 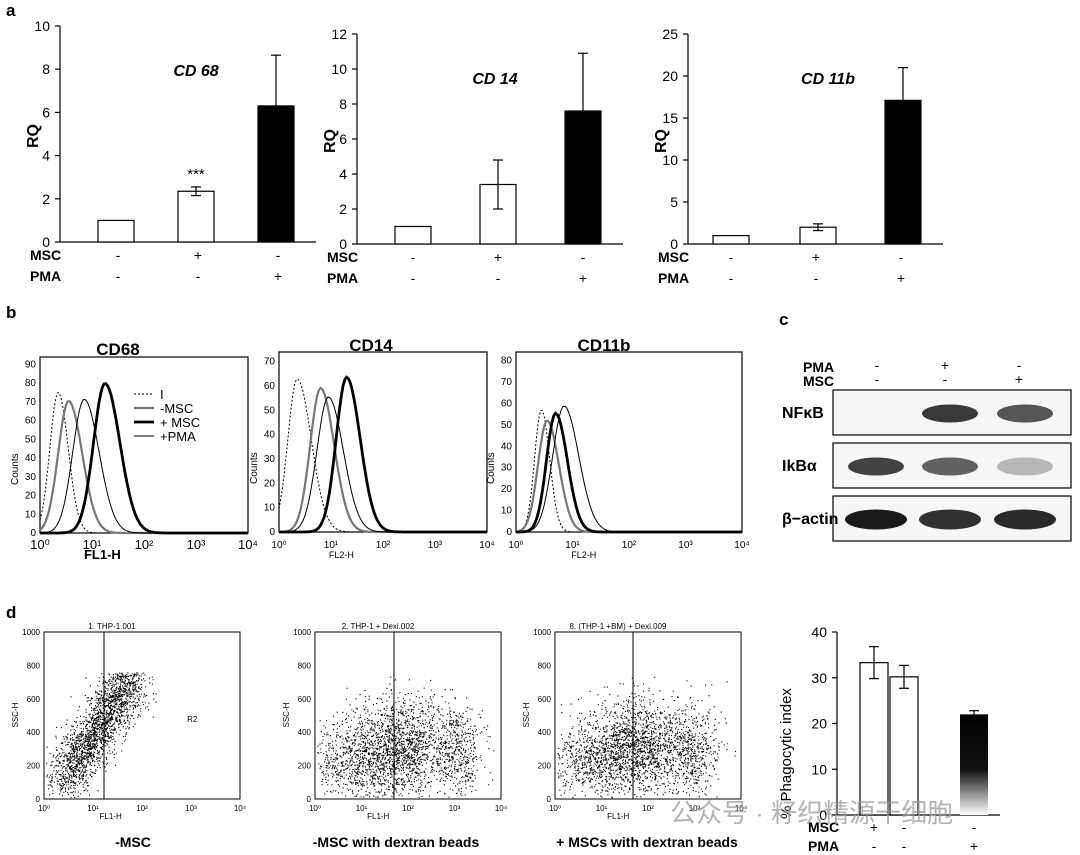 I want to click on scatter-title: 2. THP-1 + Dexi.002, so click(x=378, y=626).